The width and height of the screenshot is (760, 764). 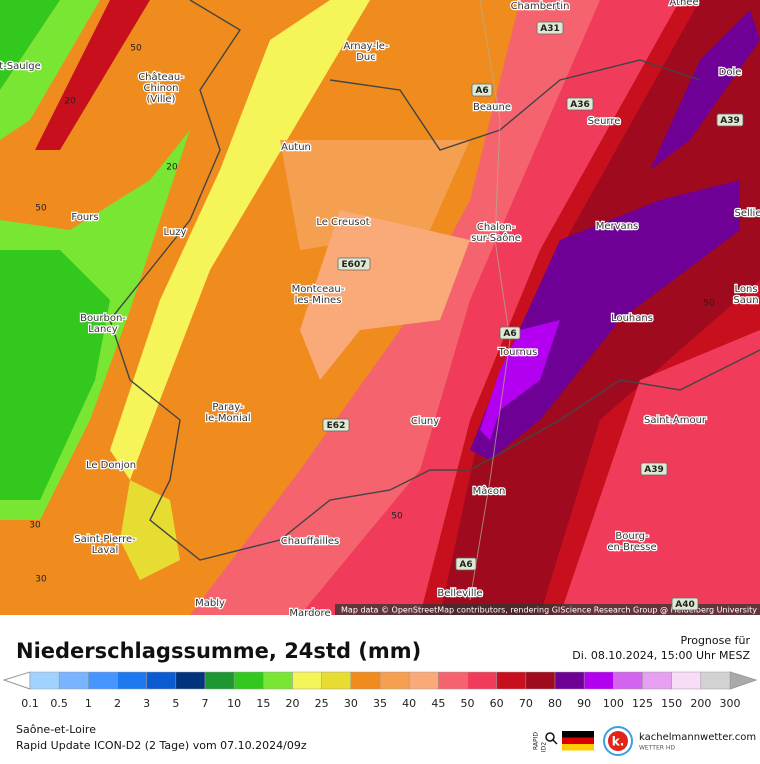 What do you see at coordinates (492, 107) in the screenshot?
I see `place-label: Beaune` at bounding box center [492, 107].